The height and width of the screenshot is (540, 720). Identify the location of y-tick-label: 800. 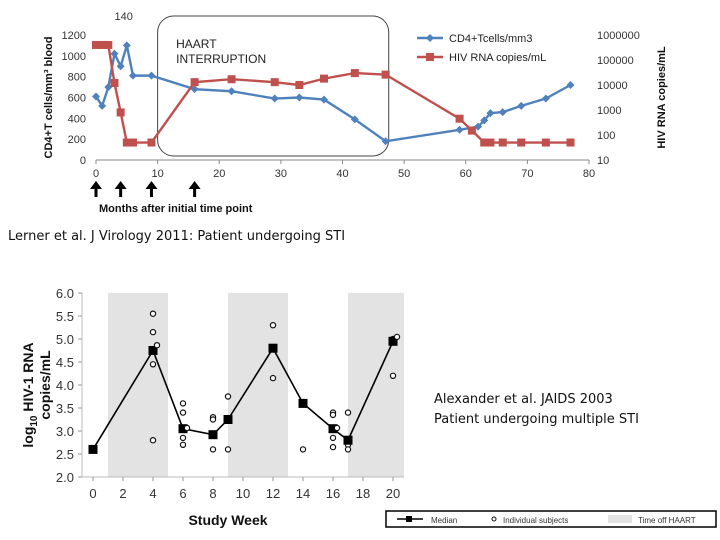
(77, 78).